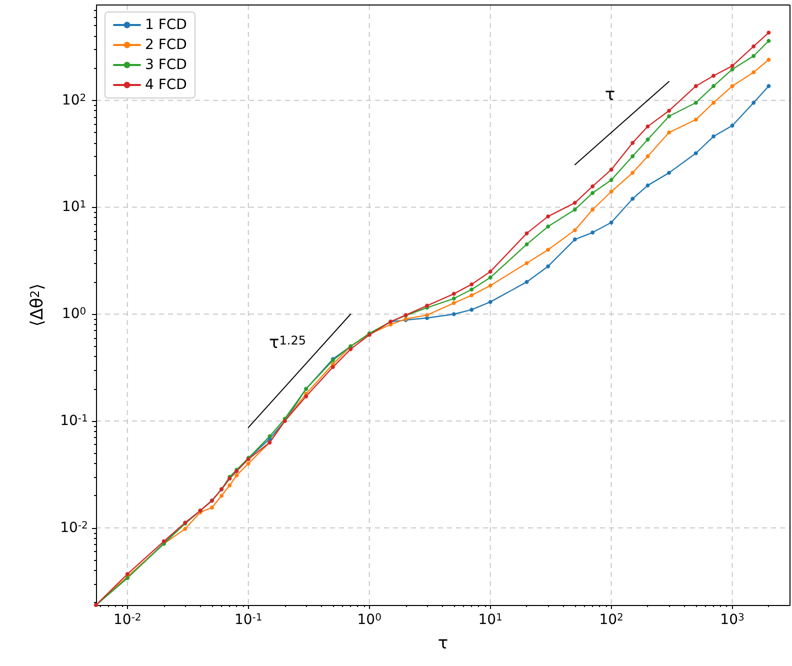 This screenshot has width=792, height=666. I want to click on x-axis-title: τ, so click(443, 644).